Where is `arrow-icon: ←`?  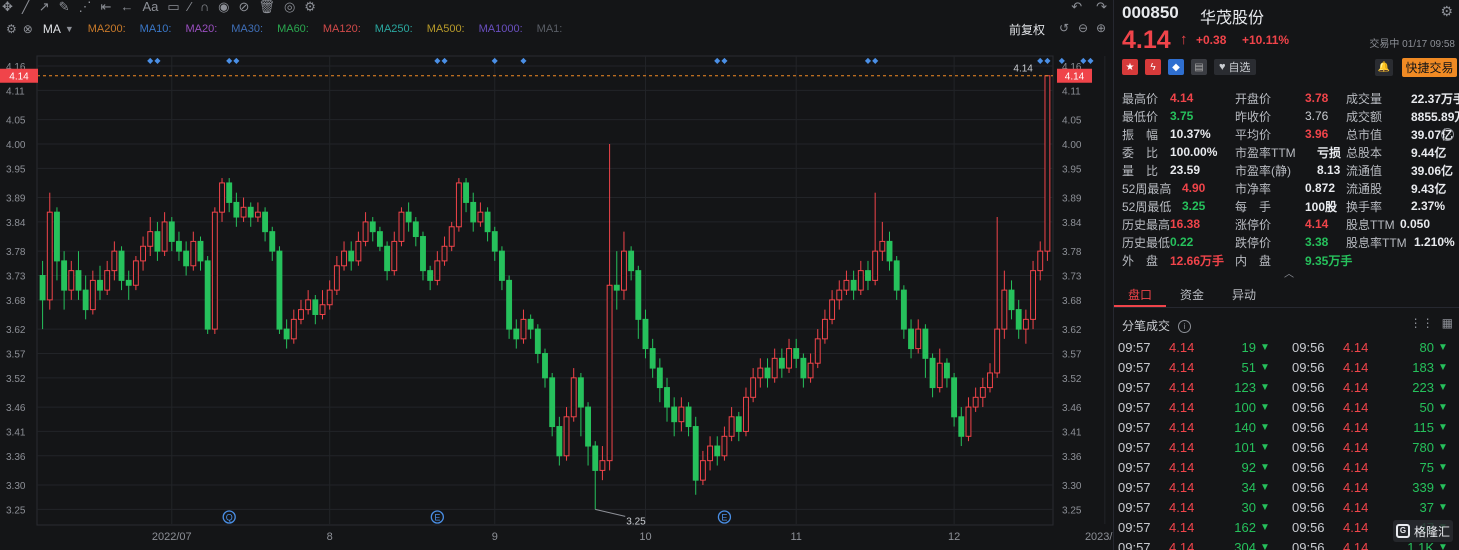 arrow-icon: ← is located at coordinates (127, 7).